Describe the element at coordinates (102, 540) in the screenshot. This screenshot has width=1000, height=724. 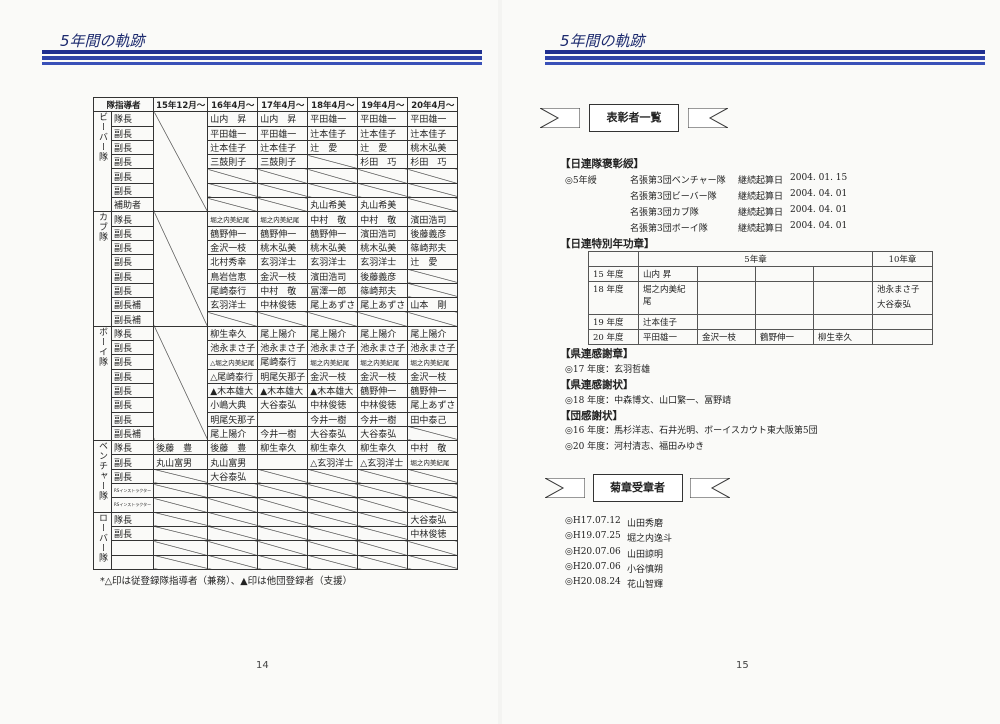
I see `group-label: ローバー隊` at that location.